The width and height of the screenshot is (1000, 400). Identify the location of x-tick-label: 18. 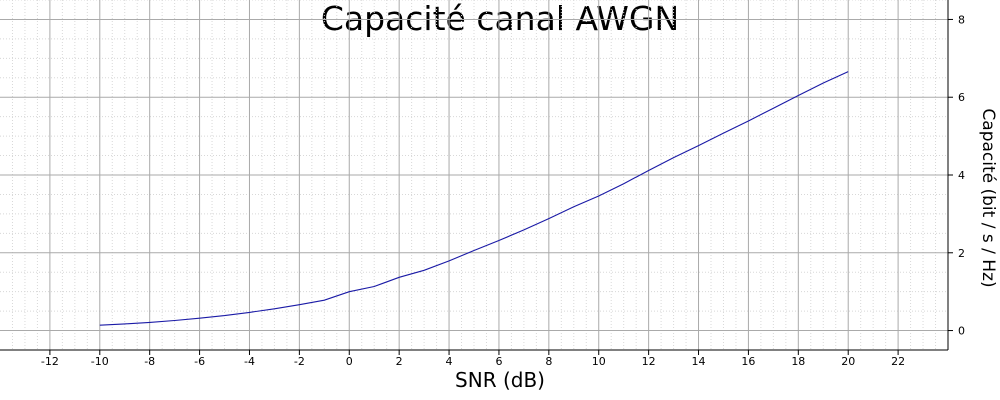
(798, 361).